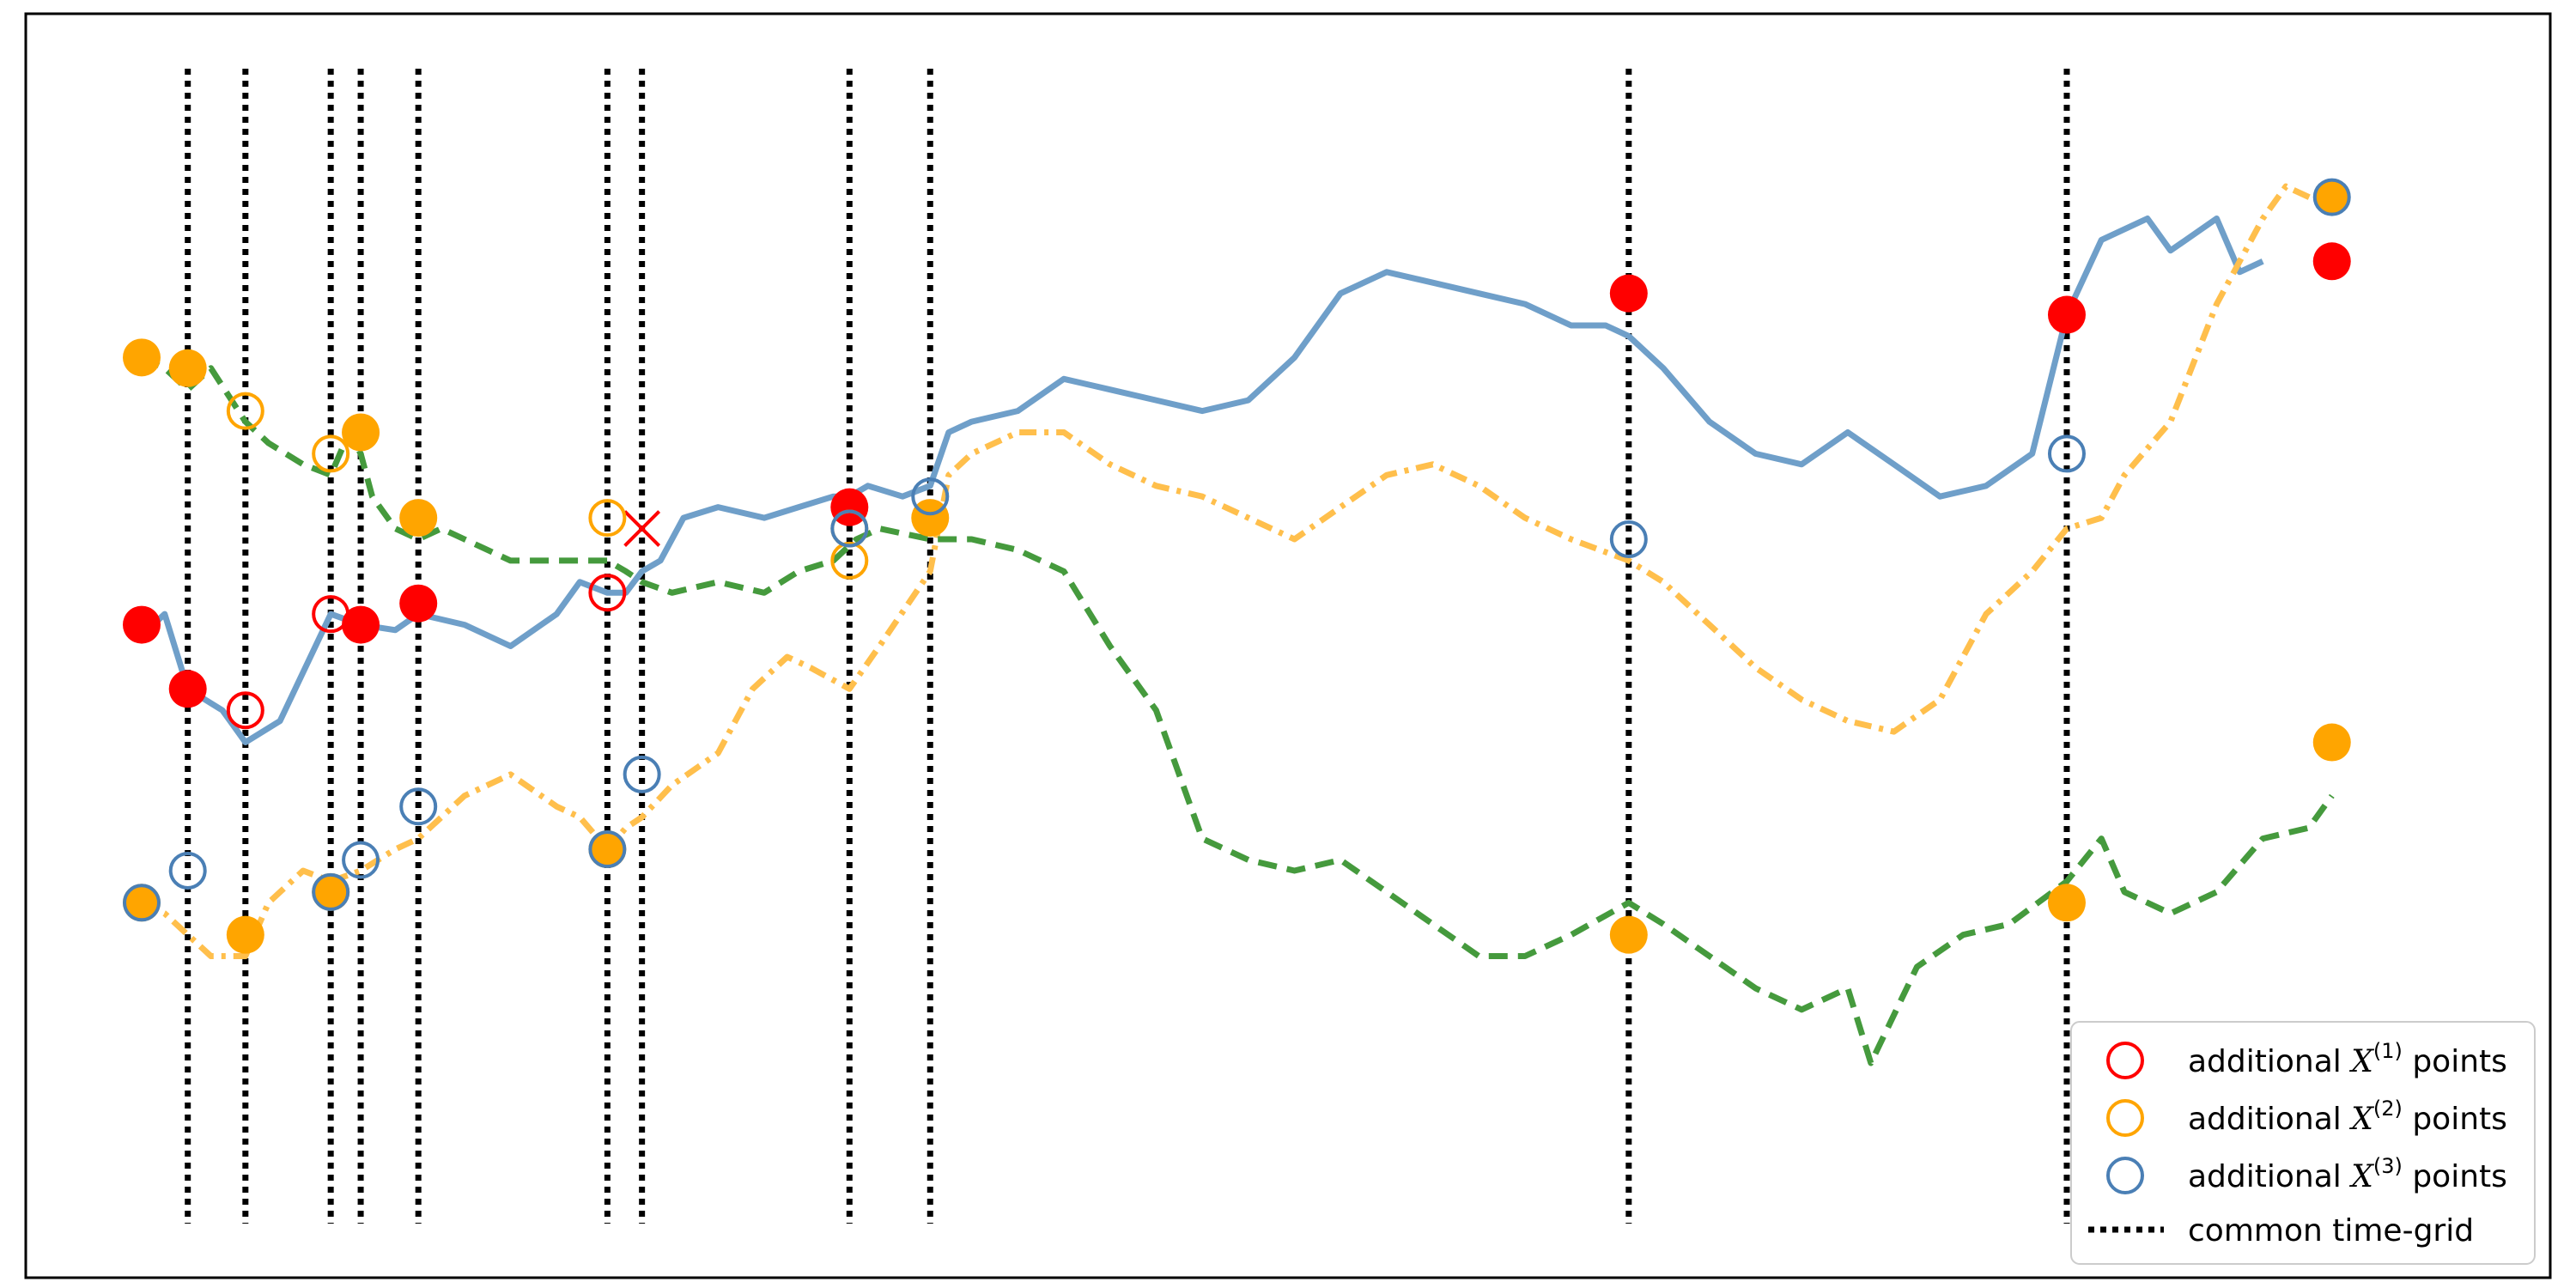  What do you see at coordinates (2347, 1059) in the screenshot?
I see `legend-label-0: additional X(1) points` at bounding box center [2347, 1059].